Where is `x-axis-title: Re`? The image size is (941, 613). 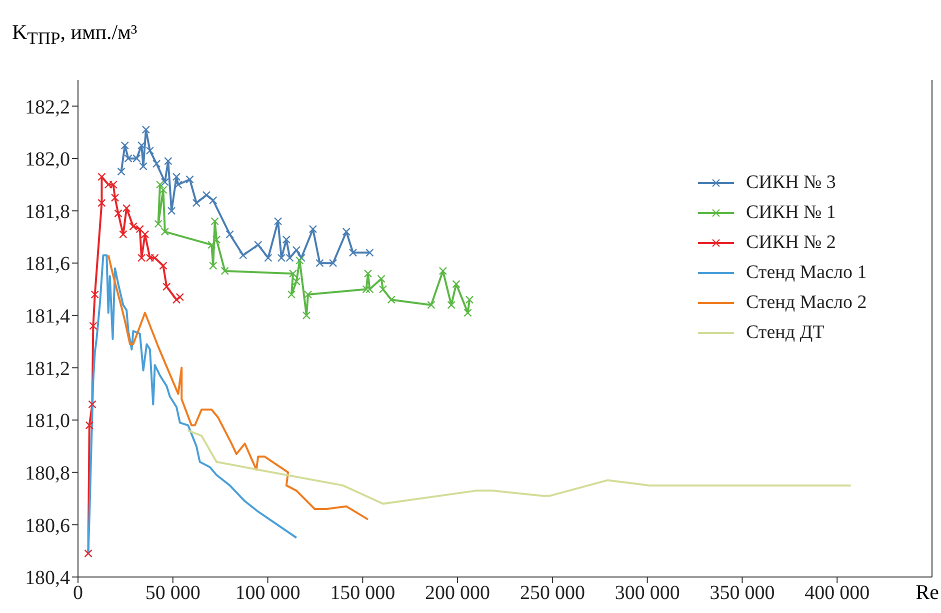
x-axis-title: Re is located at coordinates (927, 592).